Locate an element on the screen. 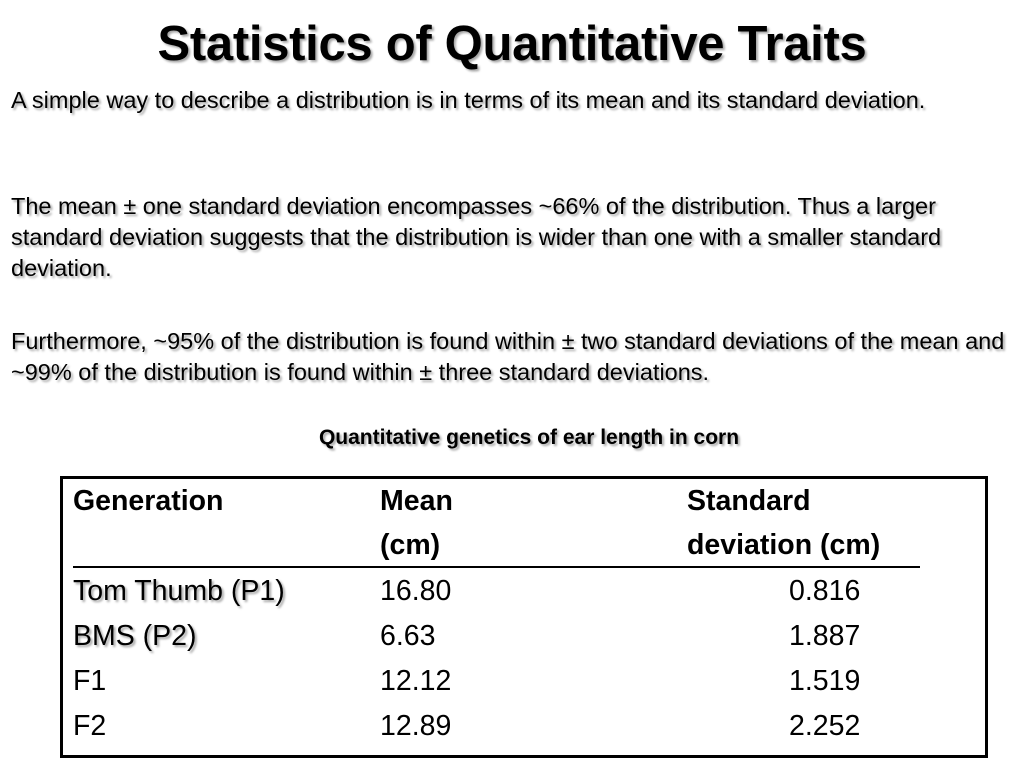 This screenshot has height=768, width=1024. table-row-1-sd: 0.816 is located at coordinates (825, 591).